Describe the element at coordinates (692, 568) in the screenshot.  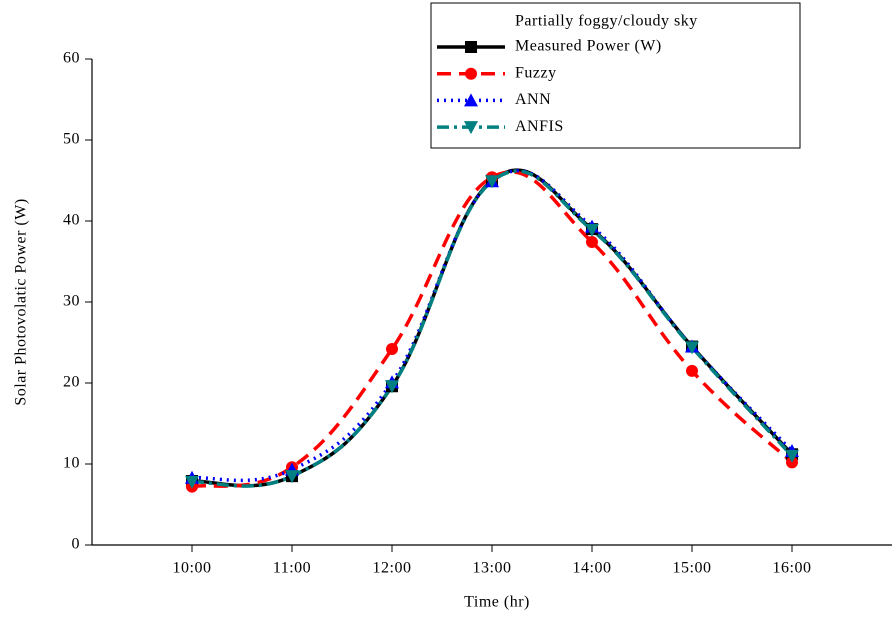
I see `x-tick-label: 15:00` at that location.